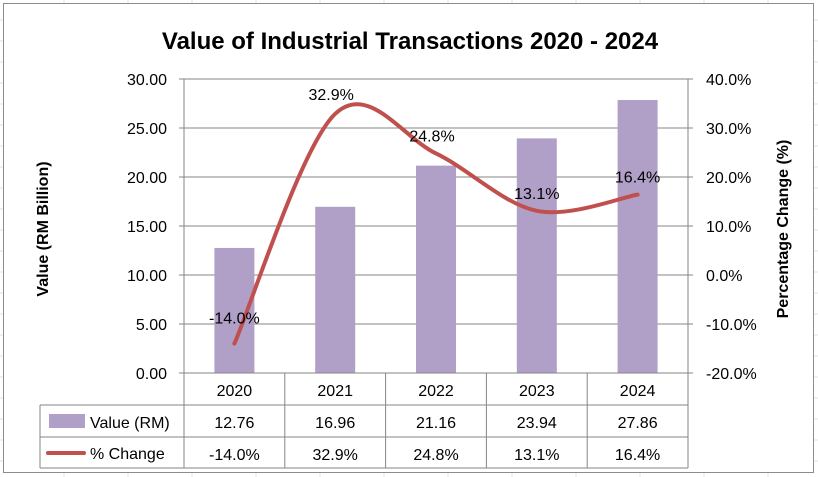 This screenshot has width=818, height=477. What do you see at coordinates (147, 276) in the screenshot?
I see `y-tick-label: 10.00` at bounding box center [147, 276].